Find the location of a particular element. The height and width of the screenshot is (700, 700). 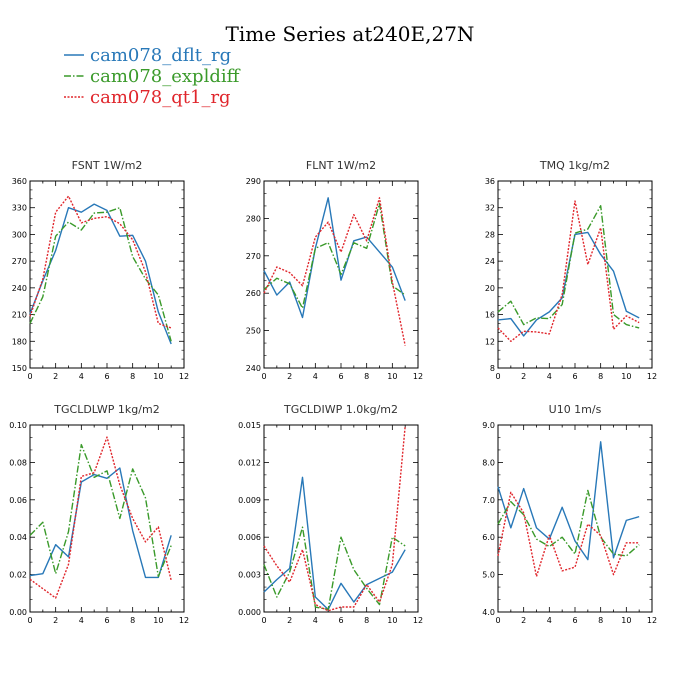

y-tick-label: 24 is located at coordinates (490, 261).